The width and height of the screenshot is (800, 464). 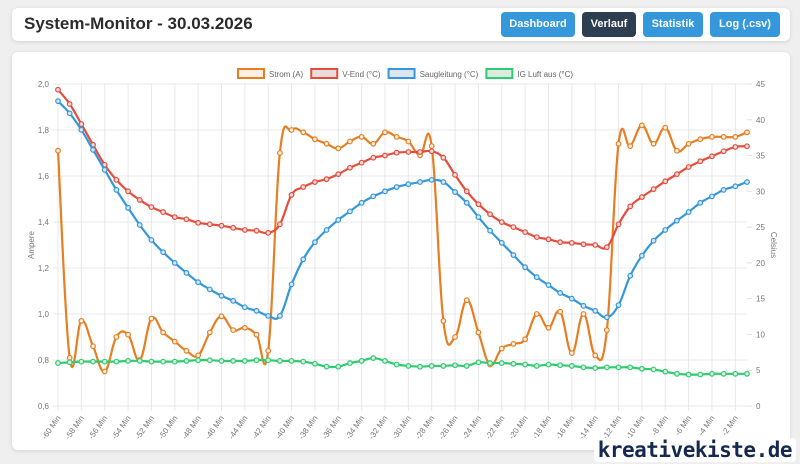 I want to click on x-tick-label: -56 Min, so click(x=98, y=427).